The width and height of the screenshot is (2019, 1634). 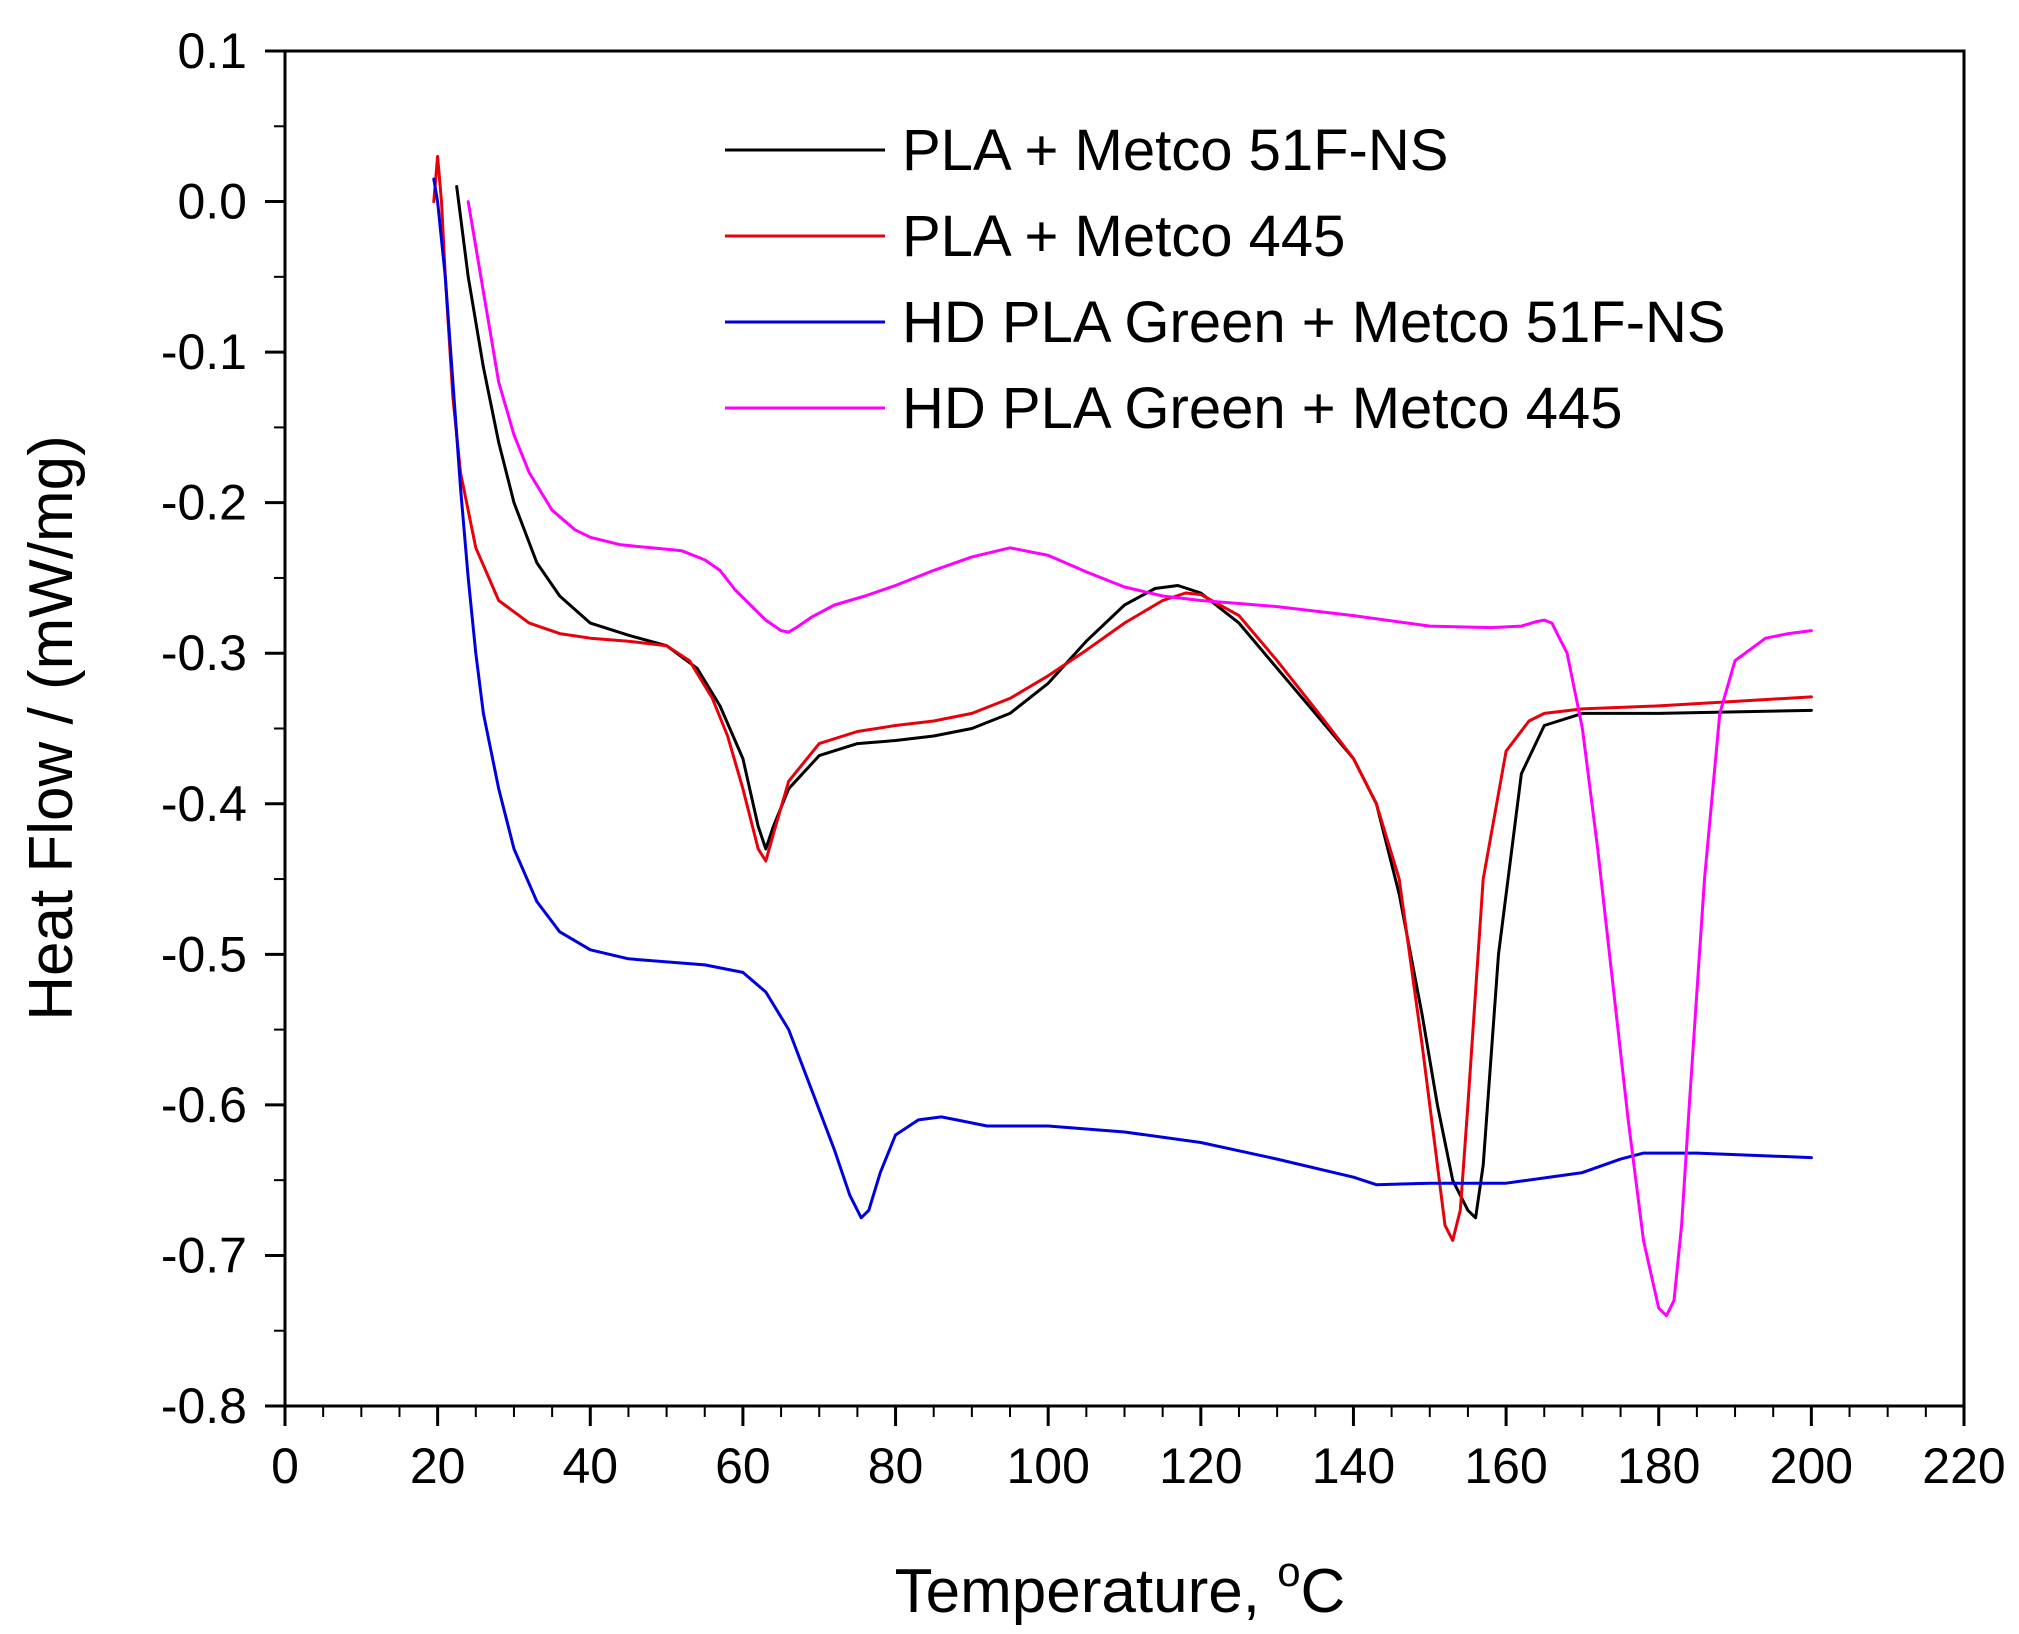 What do you see at coordinates (212, 202) in the screenshot?
I see `y-tick-label: 0.0` at bounding box center [212, 202].